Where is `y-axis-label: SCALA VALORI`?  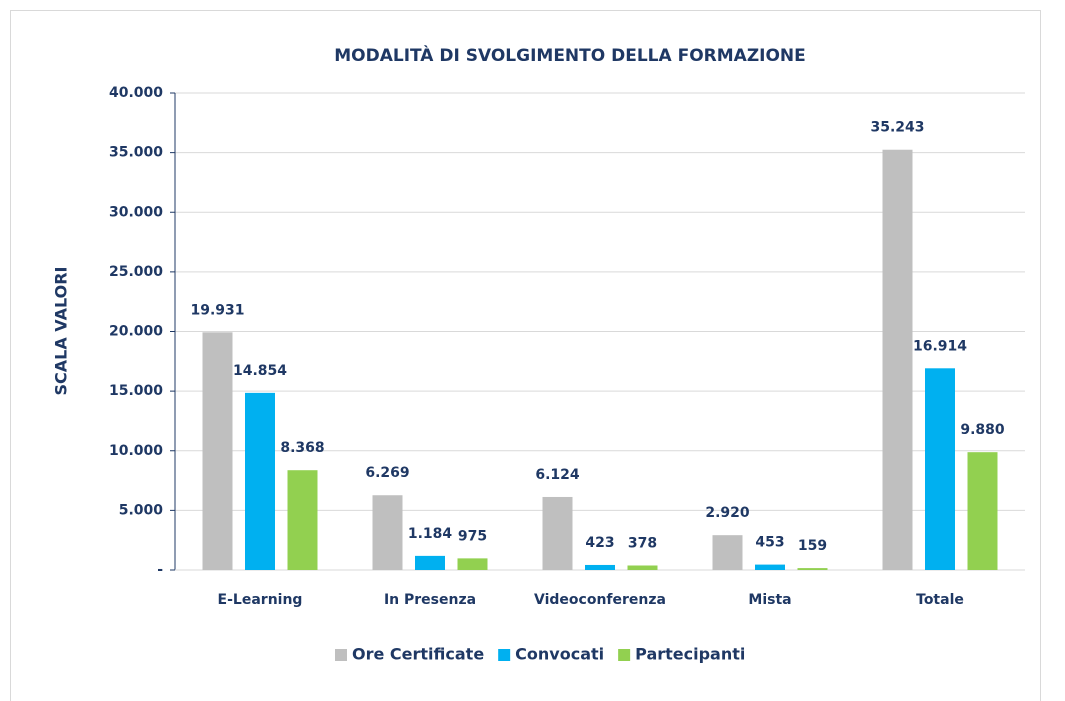
y-axis-label: SCALA VALORI is located at coordinates (61, 331).